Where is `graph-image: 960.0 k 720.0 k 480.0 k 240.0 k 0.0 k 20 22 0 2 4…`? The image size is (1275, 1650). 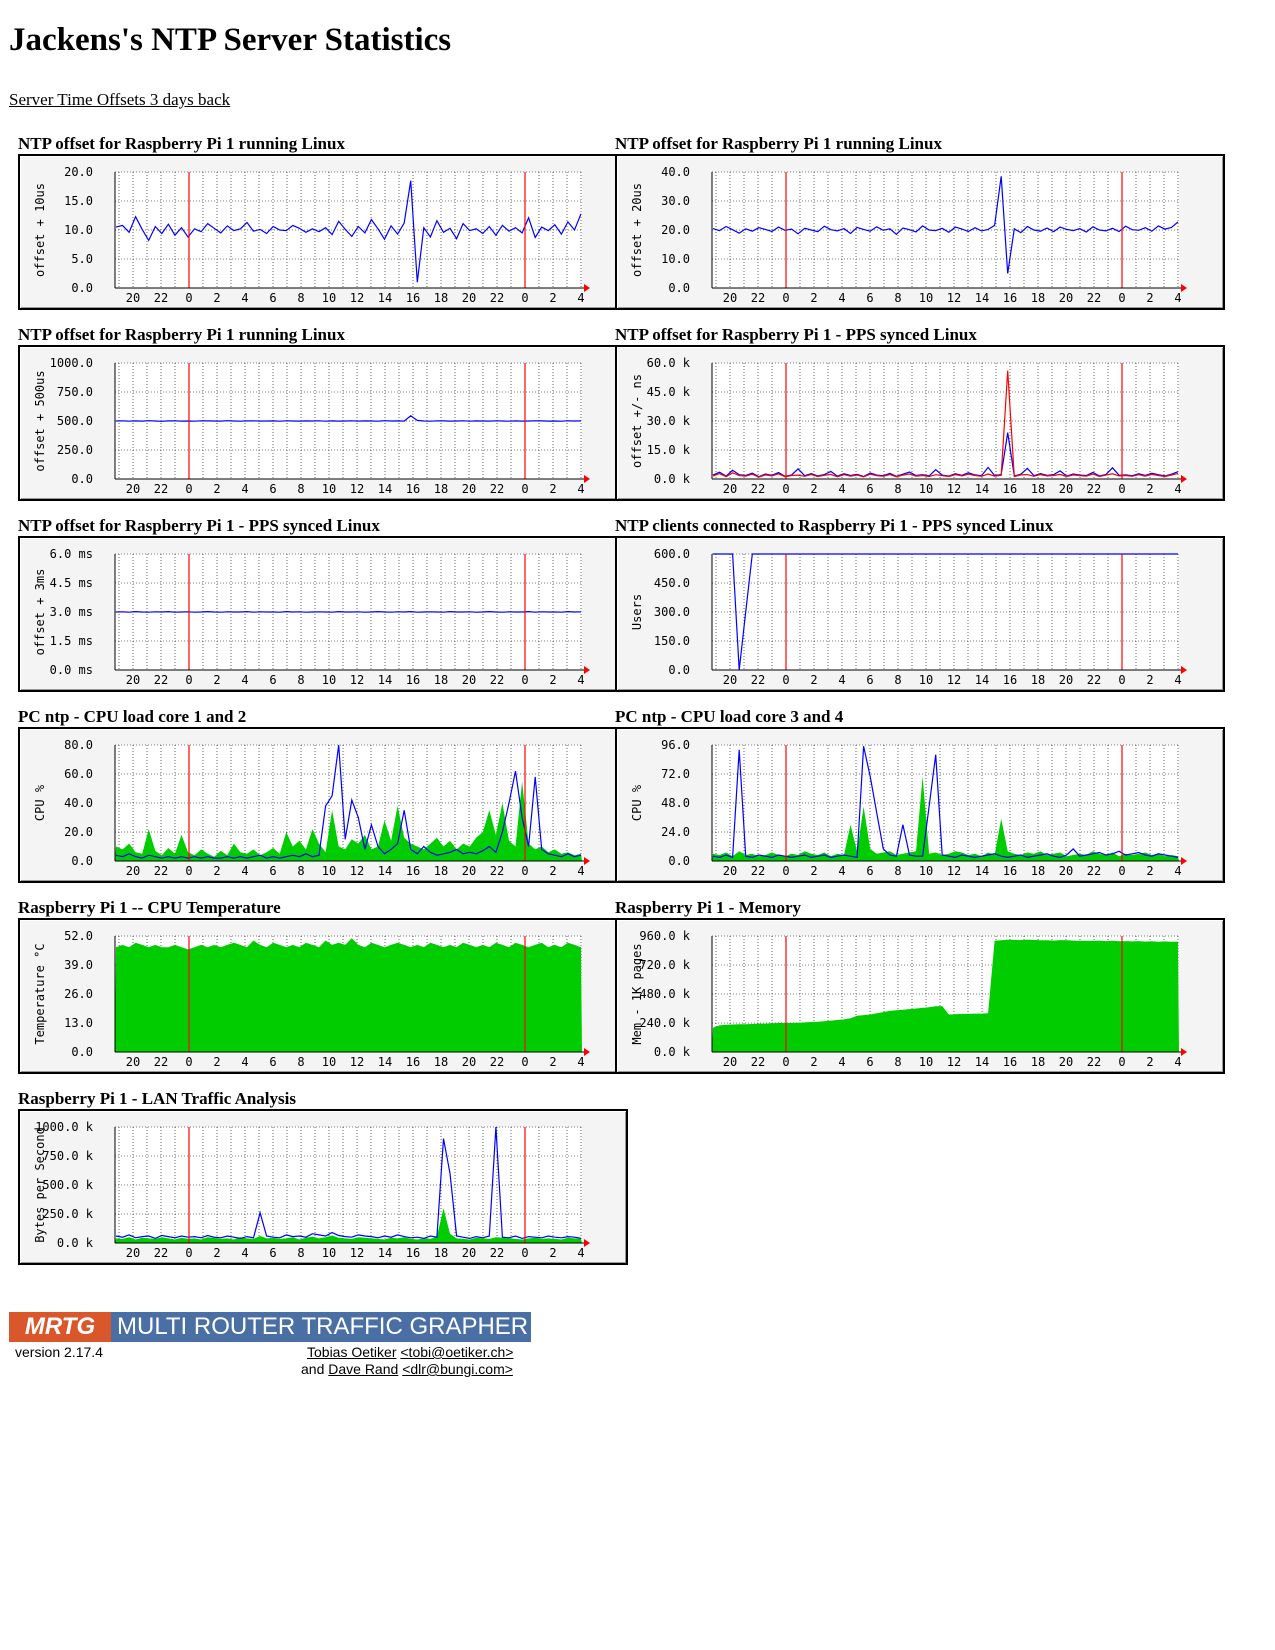 graph-image: 960.0 k 720.0 k 480.0 k 240.0 k 0.0 k 20 22 0 2 4… is located at coordinates (920, 996).